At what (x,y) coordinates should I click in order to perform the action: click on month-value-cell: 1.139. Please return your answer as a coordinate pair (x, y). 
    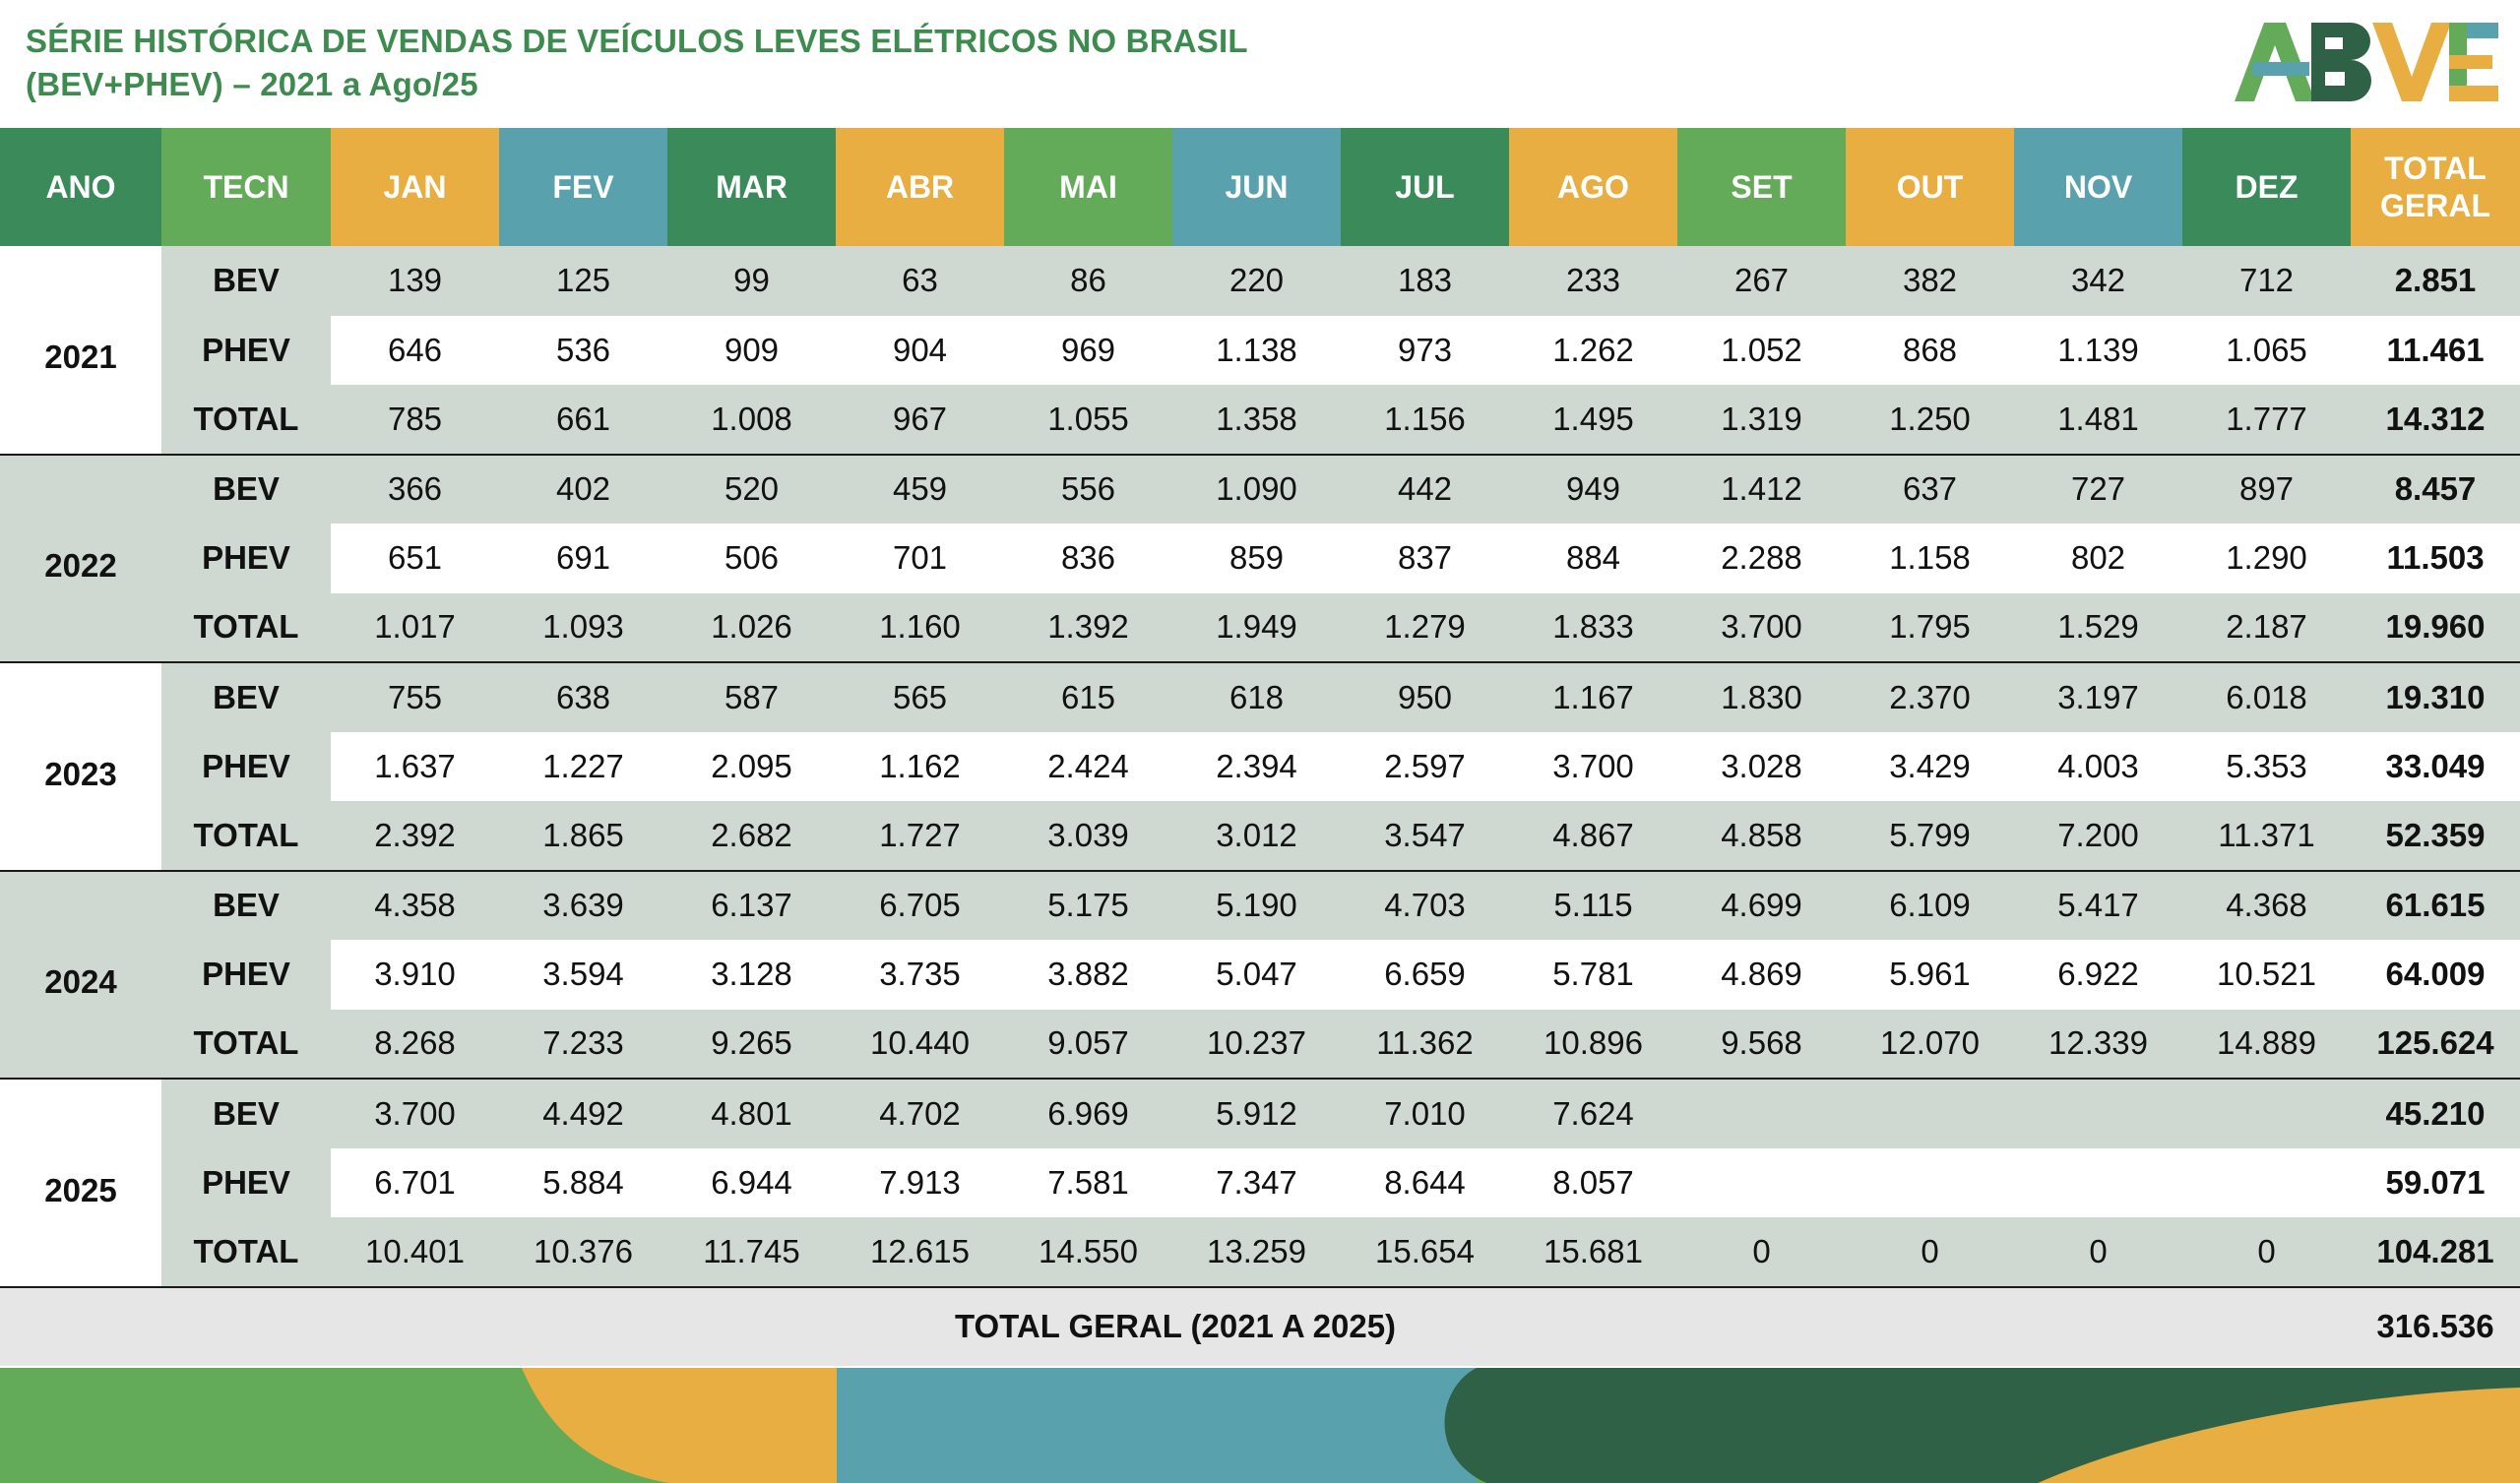
    Looking at the image, I should click on (2098, 350).